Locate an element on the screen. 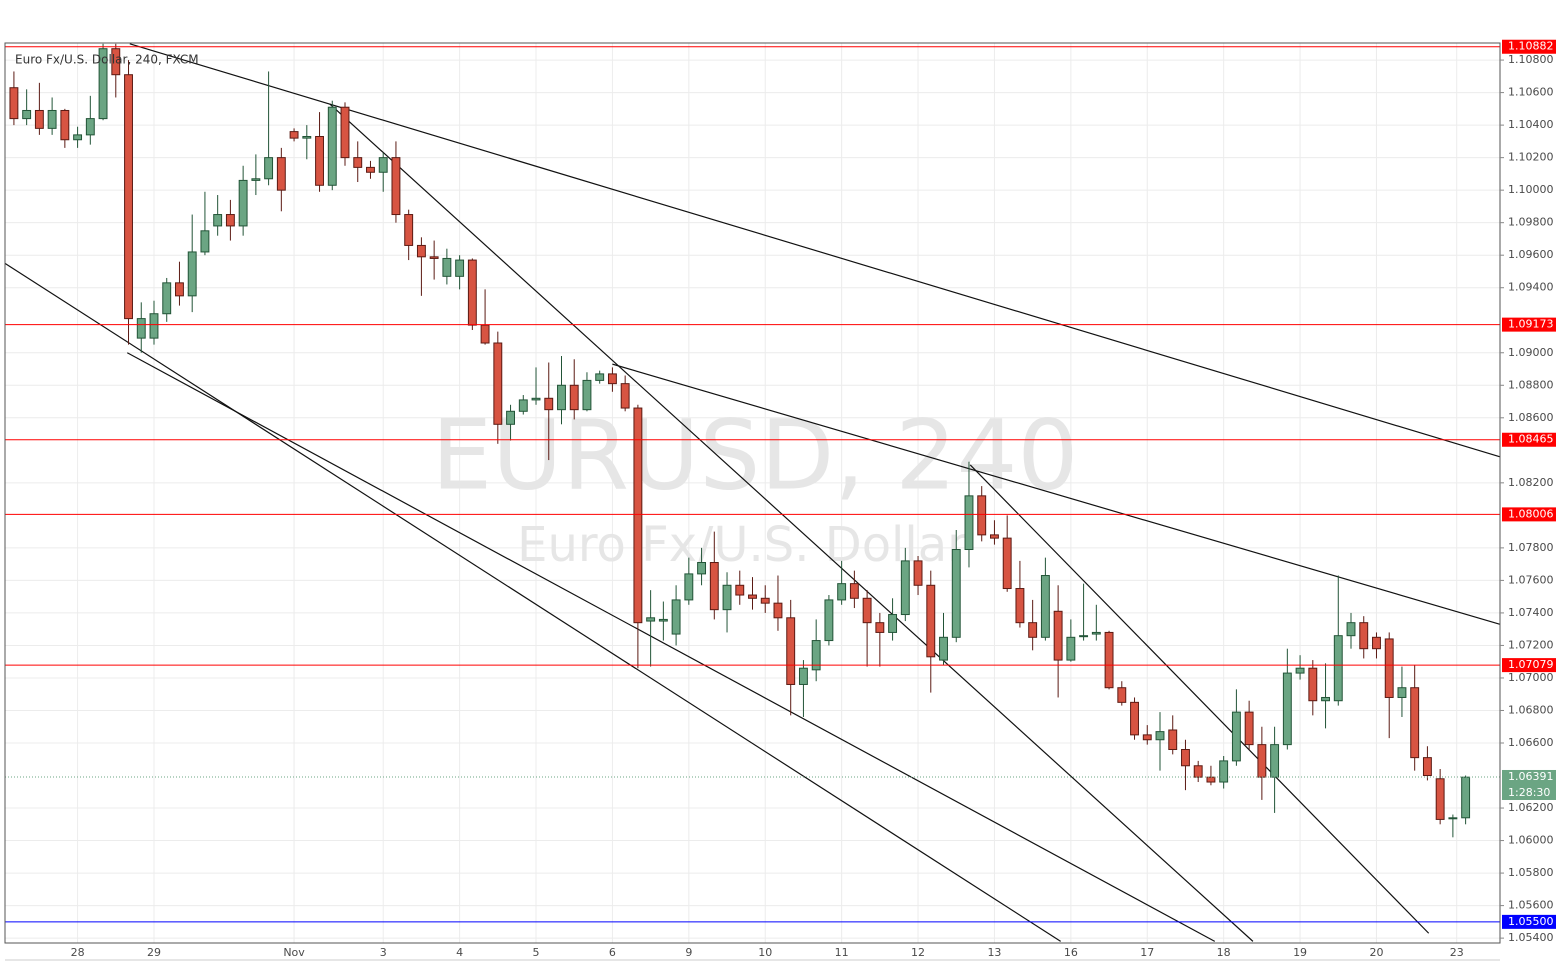 This screenshot has width=1561, height=975. y-tick-label: 1.10200 is located at coordinates (1531, 157).